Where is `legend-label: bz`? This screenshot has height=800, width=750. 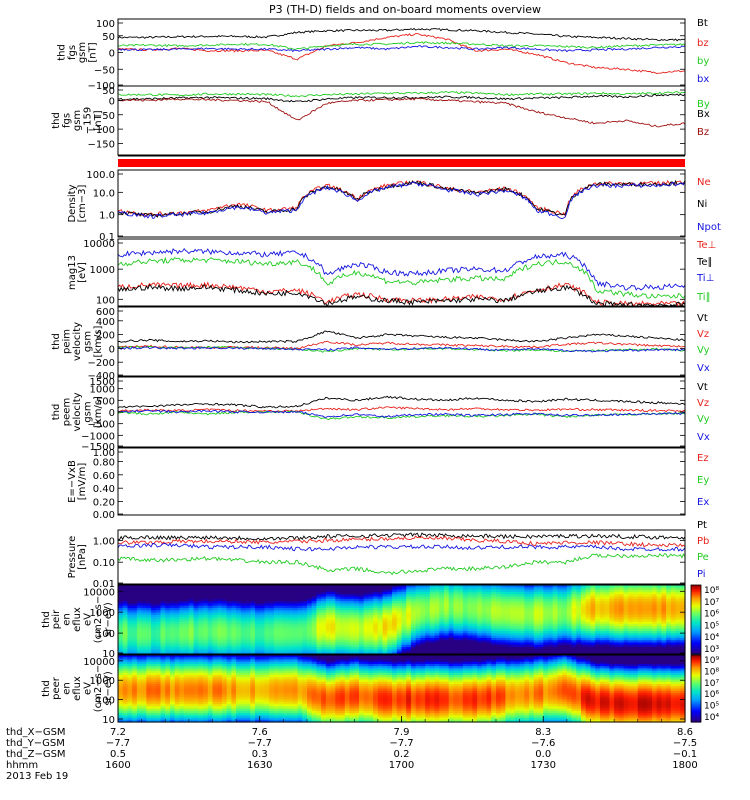 legend-label: bz is located at coordinates (703, 43).